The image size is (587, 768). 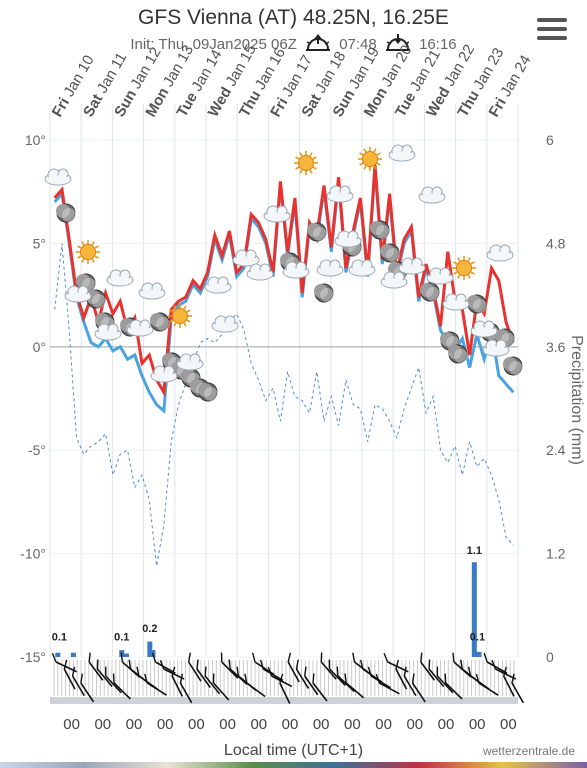 What do you see at coordinates (149, 629) in the screenshot?
I see `precip-label: 0.2` at bounding box center [149, 629].